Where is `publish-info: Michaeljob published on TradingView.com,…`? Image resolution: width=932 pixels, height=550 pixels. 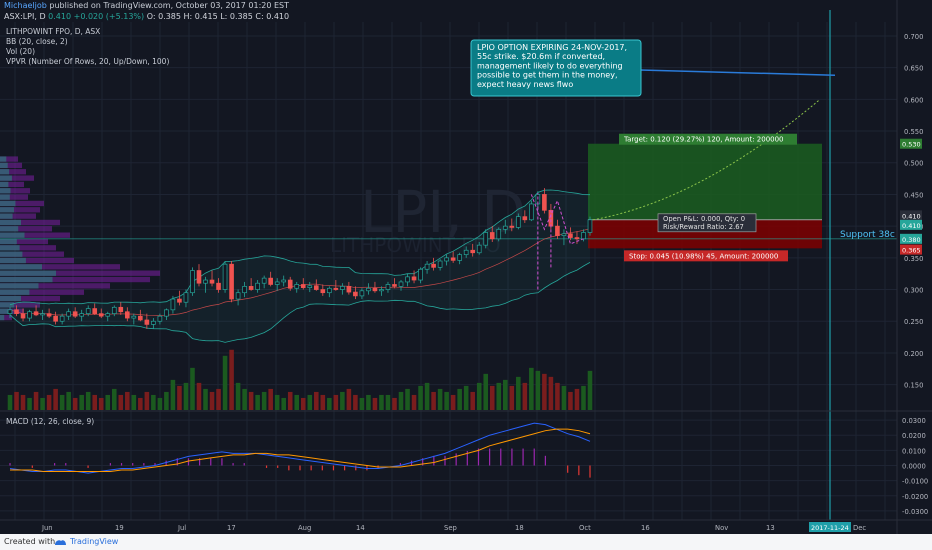
publish-info: Michaeljob published on TradingView.com,… is located at coordinates (146, 5).